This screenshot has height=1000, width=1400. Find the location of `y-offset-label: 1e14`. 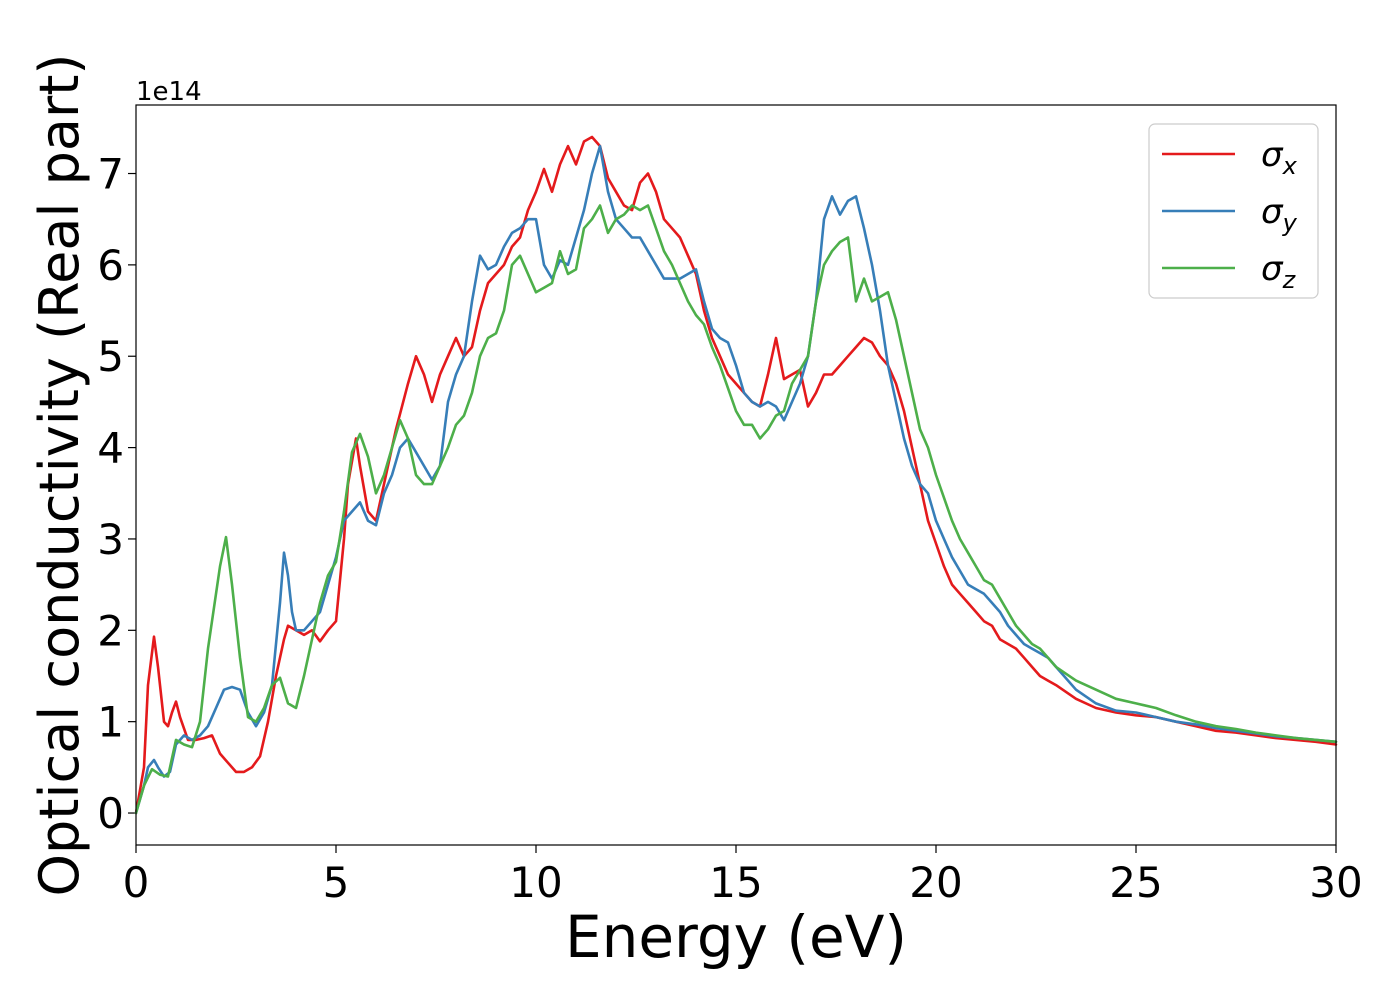

y-offset-label: 1e14 is located at coordinates (169, 92).